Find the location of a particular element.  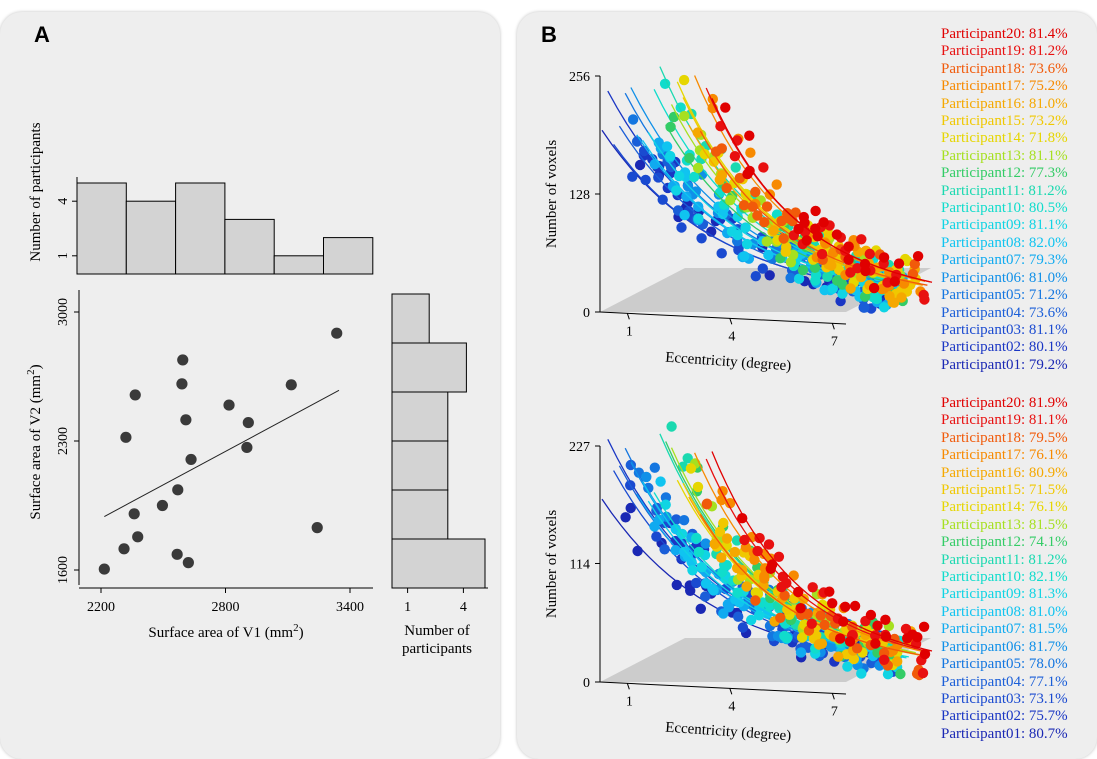

legend-value: : 79.2% is located at coordinates (1044, 364).